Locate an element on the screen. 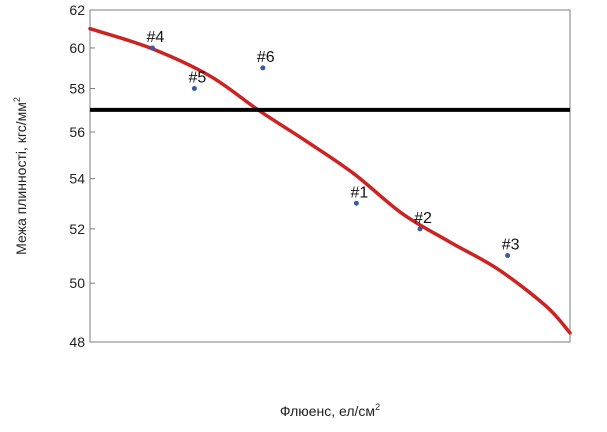 The height and width of the screenshot is (432, 607). y-tick-label: 50 is located at coordinates (77, 283).